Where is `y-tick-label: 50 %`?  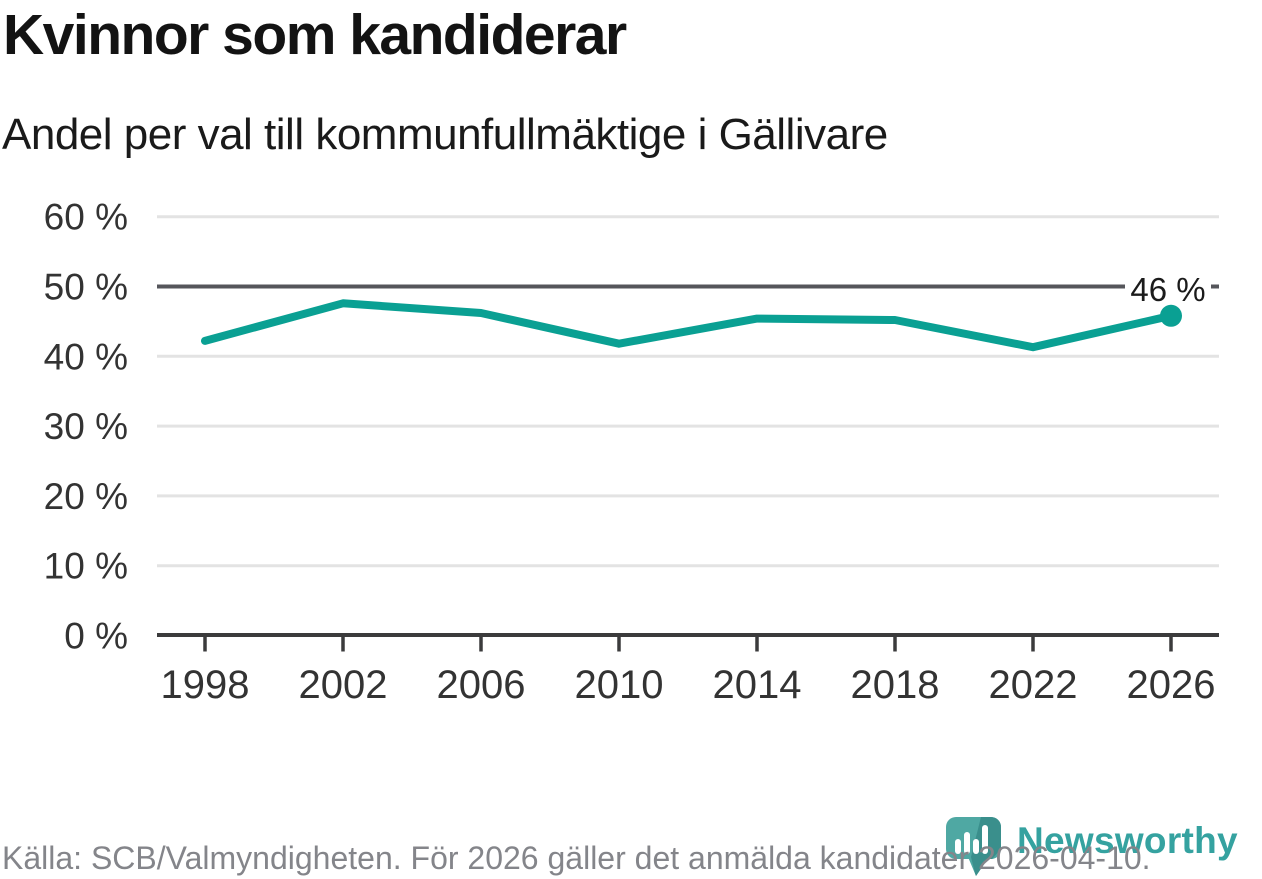
y-tick-label: 50 % is located at coordinates (86, 287).